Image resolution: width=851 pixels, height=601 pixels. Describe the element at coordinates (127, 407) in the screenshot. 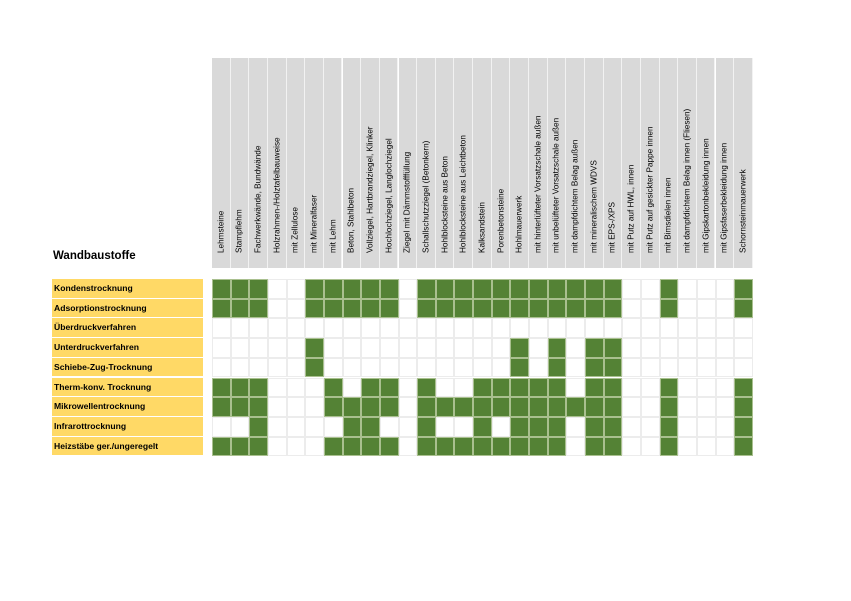

I see `row-label: Mikrowellentrocknung` at that location.